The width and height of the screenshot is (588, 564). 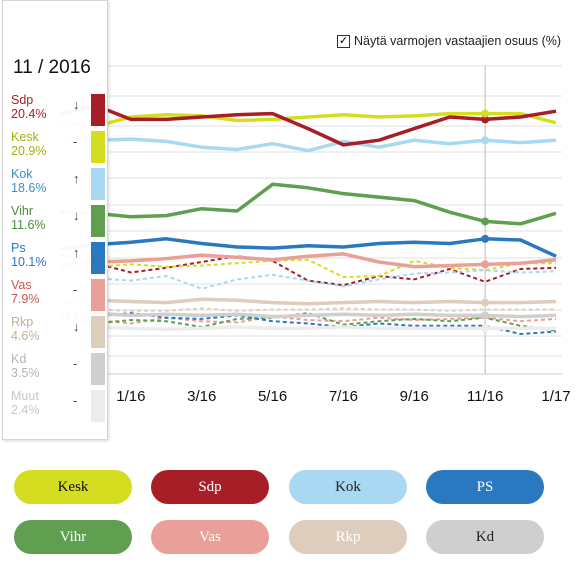 I want to click on legend-button-rkp: Rkp, so click(x=348, y=537).